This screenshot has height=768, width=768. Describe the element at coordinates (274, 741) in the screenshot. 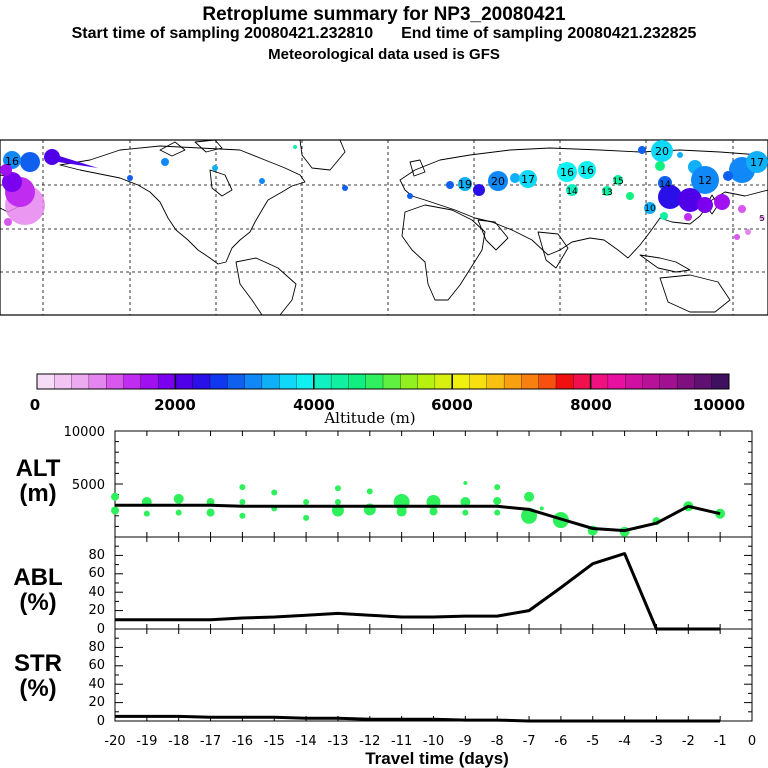

I see `x-tick-label: -15` at that location.